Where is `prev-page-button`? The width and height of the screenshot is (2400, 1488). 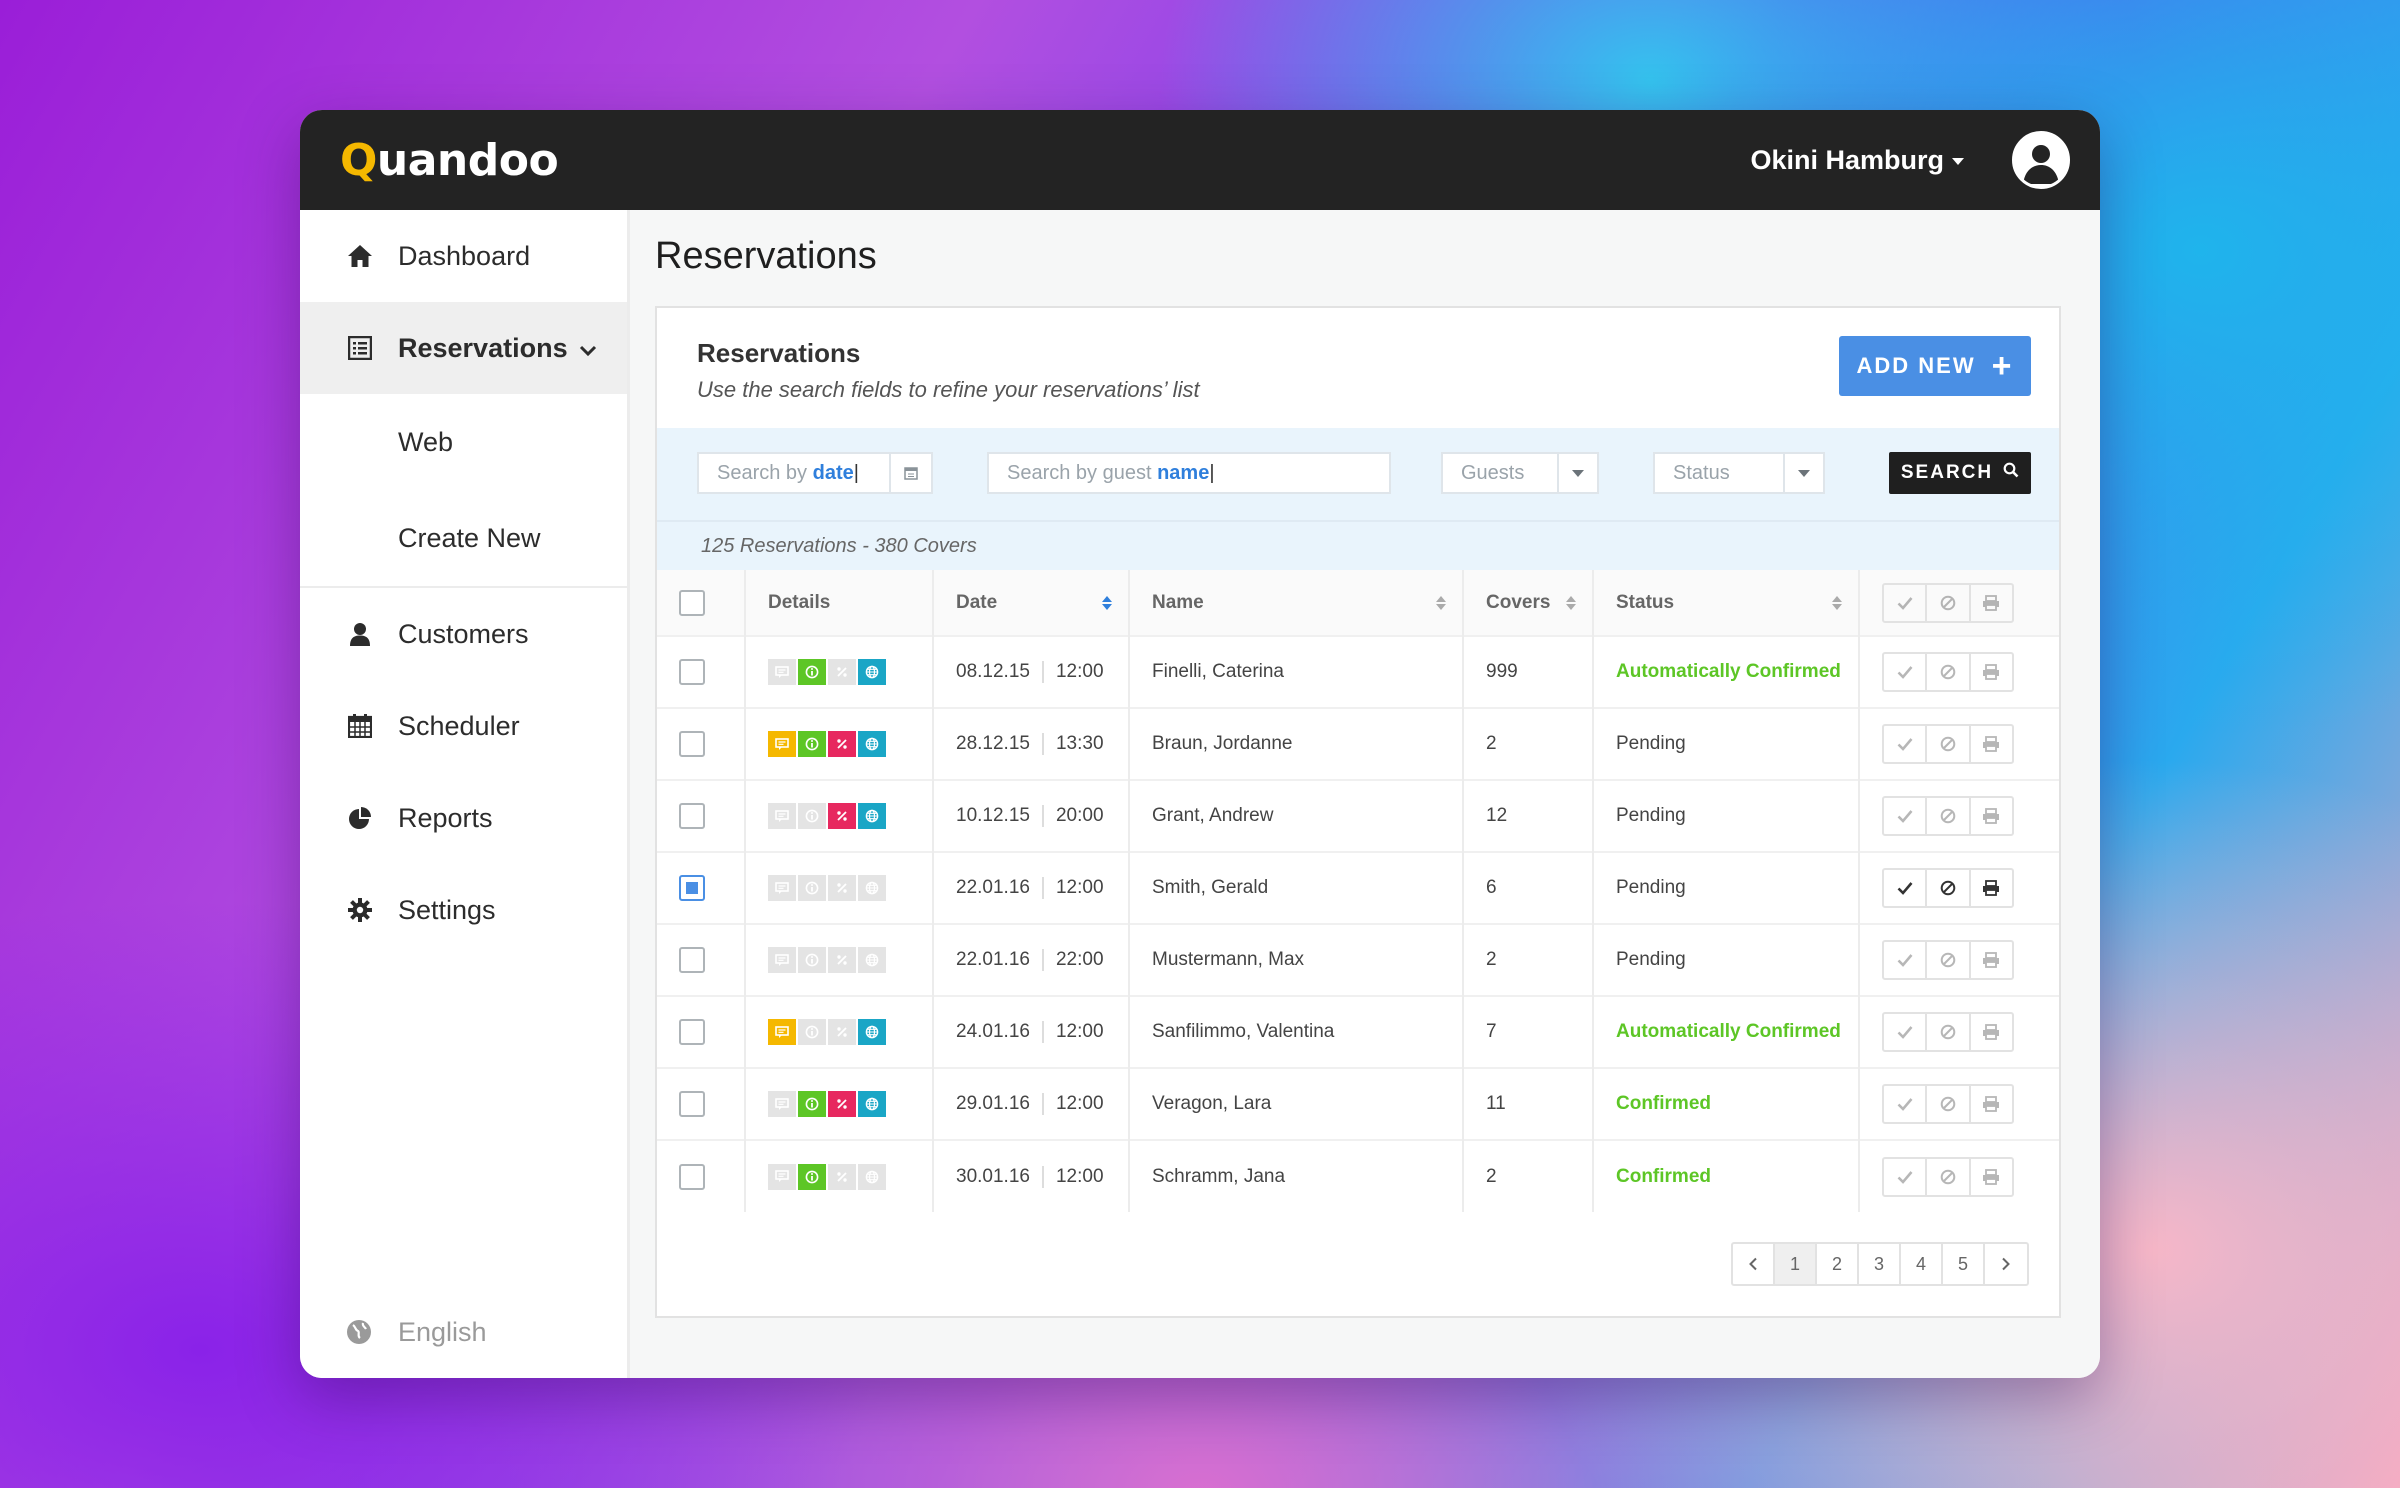
prev-page-button is located at coordinates (1754, 1264).